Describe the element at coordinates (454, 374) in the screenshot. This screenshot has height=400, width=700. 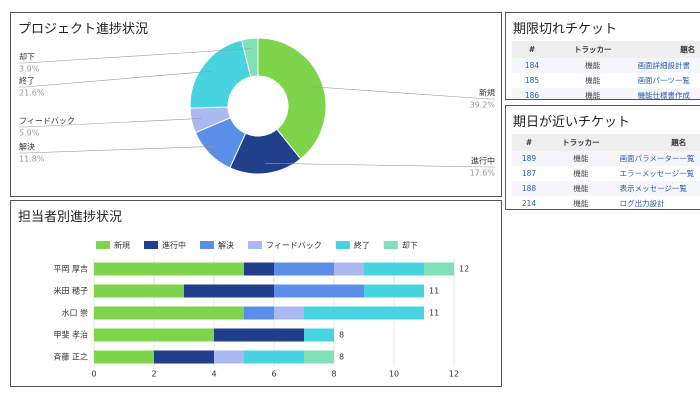
I see `x-tick-label: 12` at that location.